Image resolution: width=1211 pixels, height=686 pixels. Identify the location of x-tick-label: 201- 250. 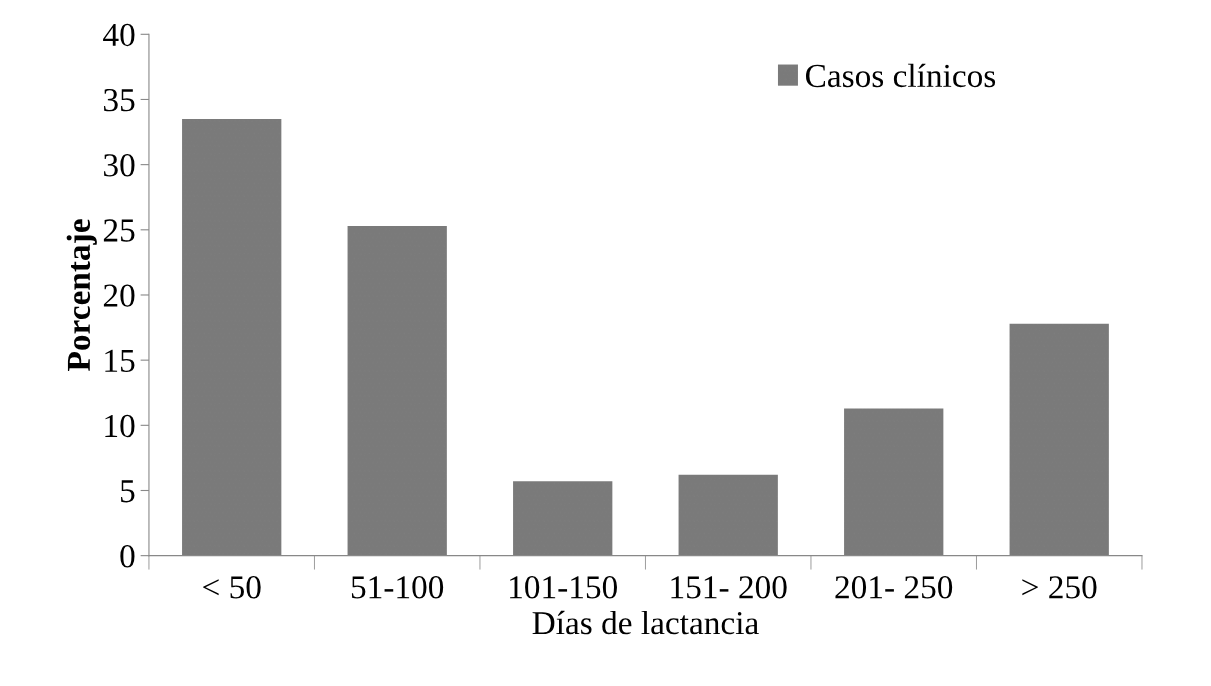
(894, 587).